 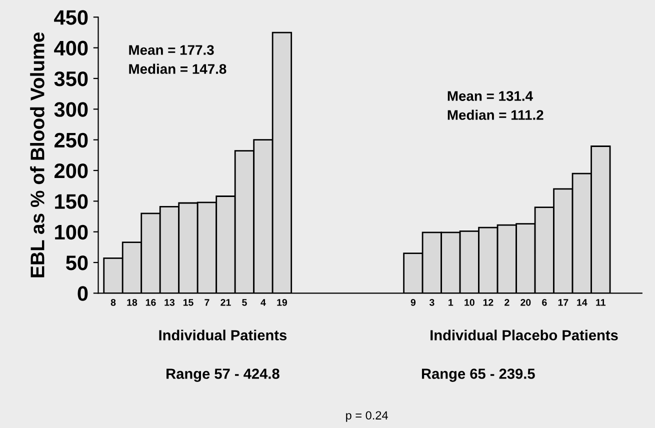 What do you see at coordinates (582, 302) in the screenshot?
I see `x-tick-label: 14` at bounding box center [582, 302].